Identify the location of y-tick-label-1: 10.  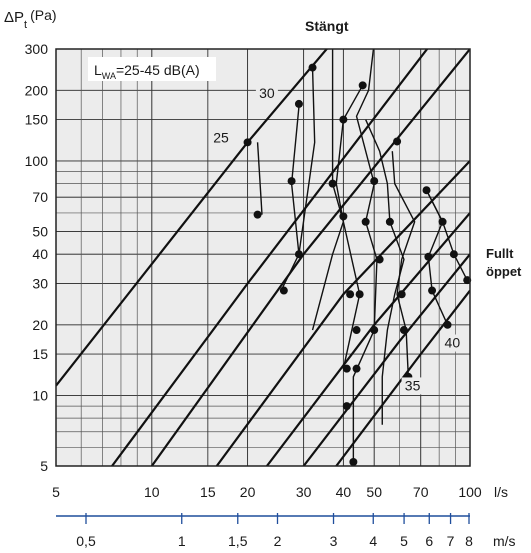
(40, 395).